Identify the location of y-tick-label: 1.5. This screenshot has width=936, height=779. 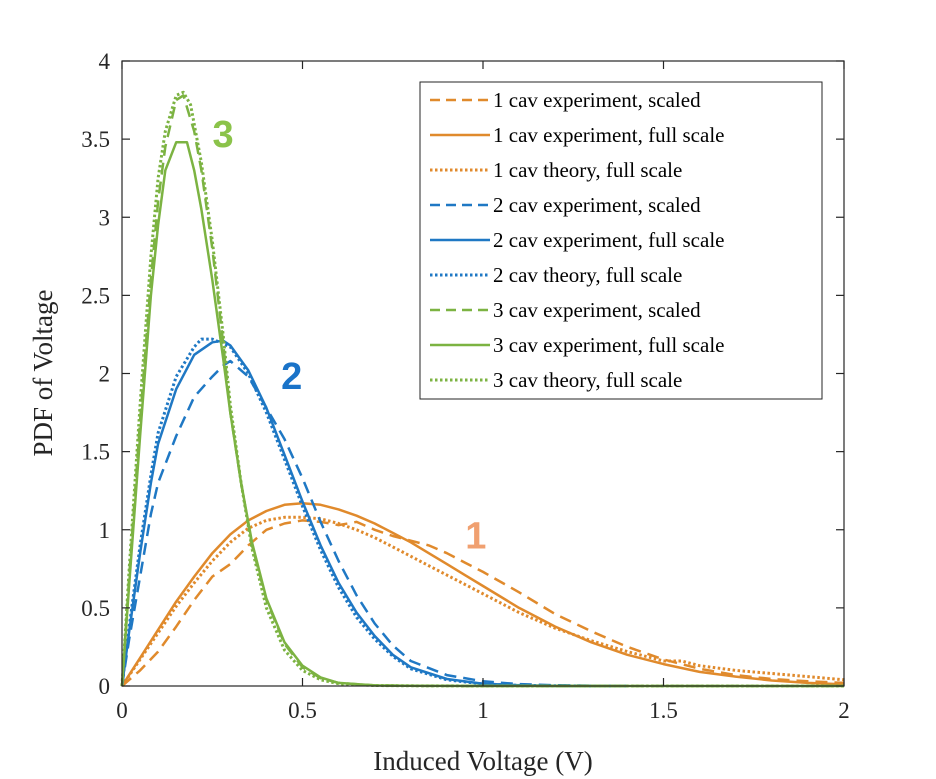
(95, 452).